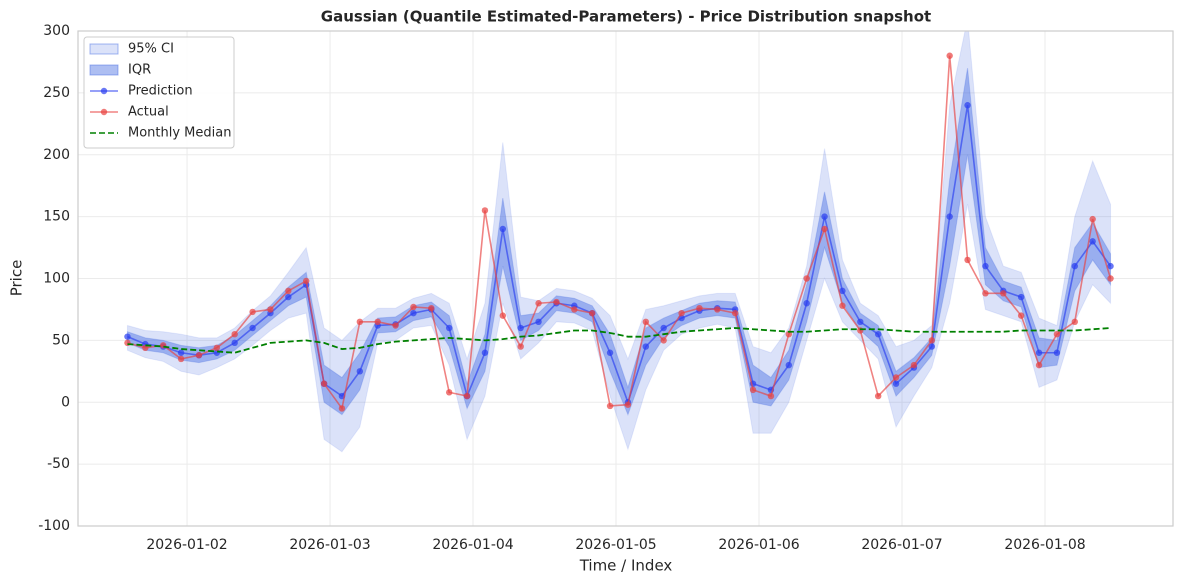 This screenshot has width=1184, height=584. Describe the element at coordinates (472, 545) in the screenshot. I see `x-tick-label: 2026-01-04` at that location.